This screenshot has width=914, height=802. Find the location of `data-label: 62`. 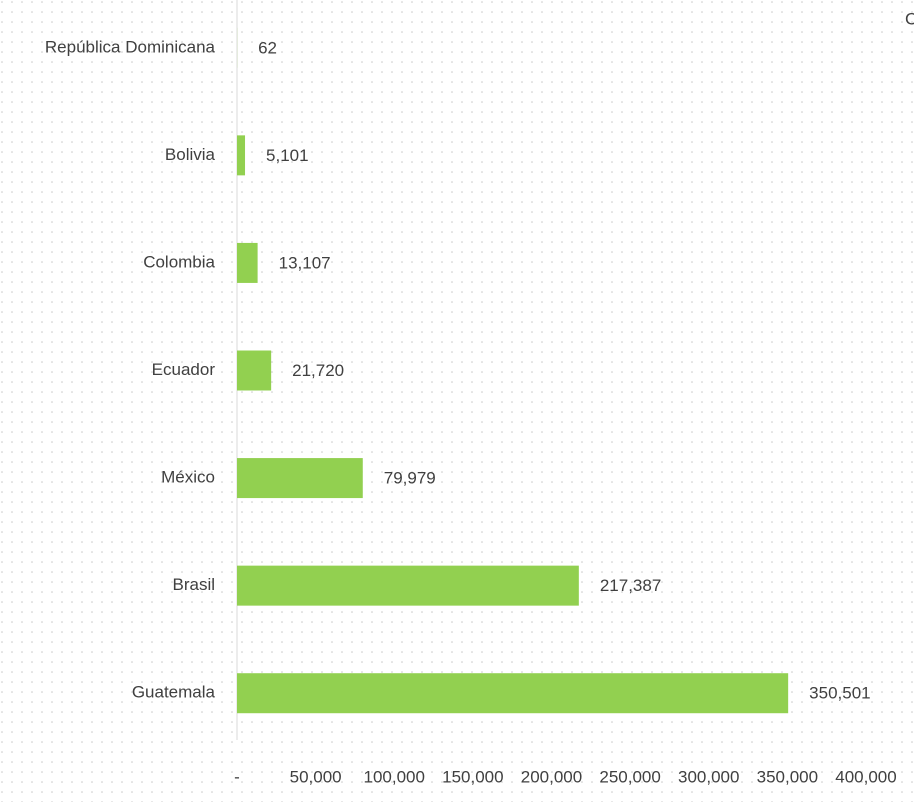

data-label: 62 is located at coordinates (267, 47).